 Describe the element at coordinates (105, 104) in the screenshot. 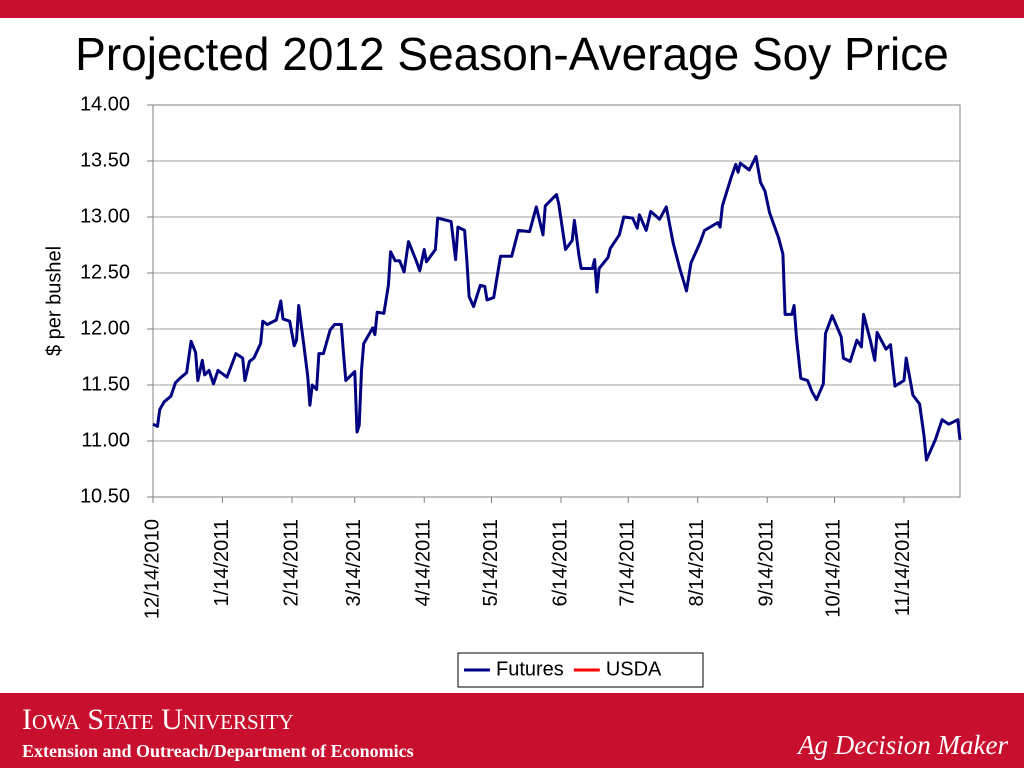

I see `y-tick-label: 14.00` at that location.